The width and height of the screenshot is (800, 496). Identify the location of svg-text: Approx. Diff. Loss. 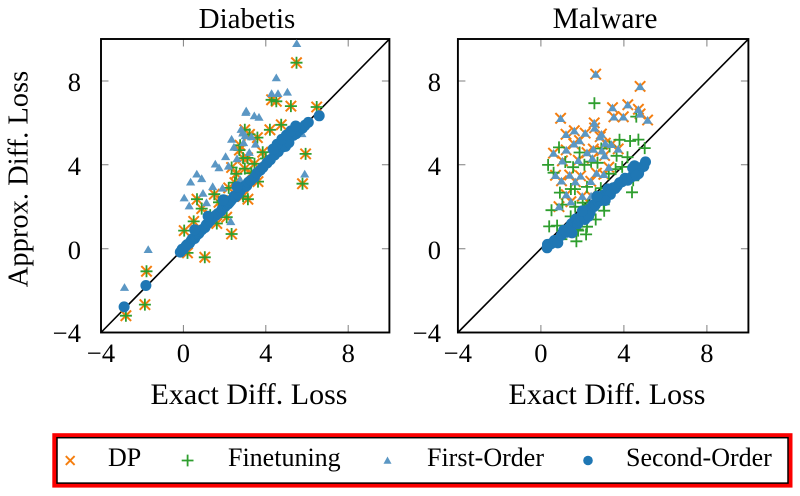
(19, 179).